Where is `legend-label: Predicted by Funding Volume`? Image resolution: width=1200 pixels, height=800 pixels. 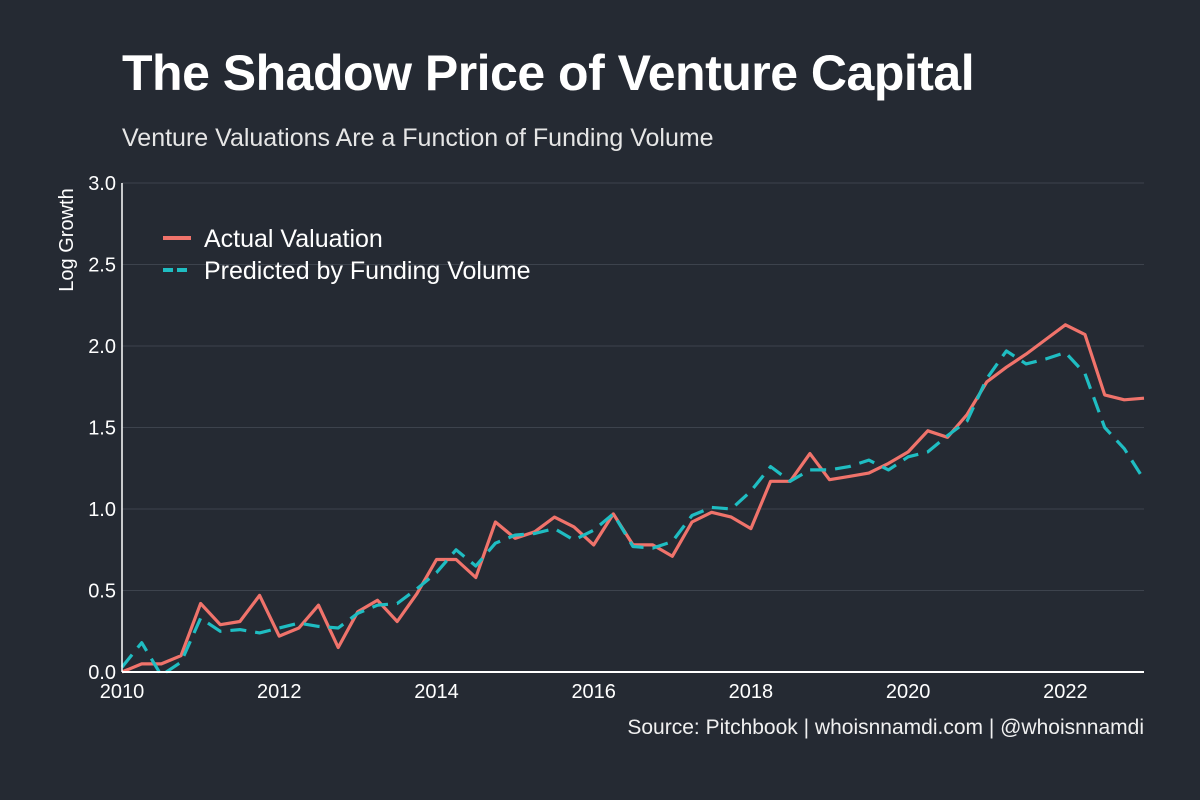
legend-label: Predicted by Funding Volume is located at coordinates (367, 271).